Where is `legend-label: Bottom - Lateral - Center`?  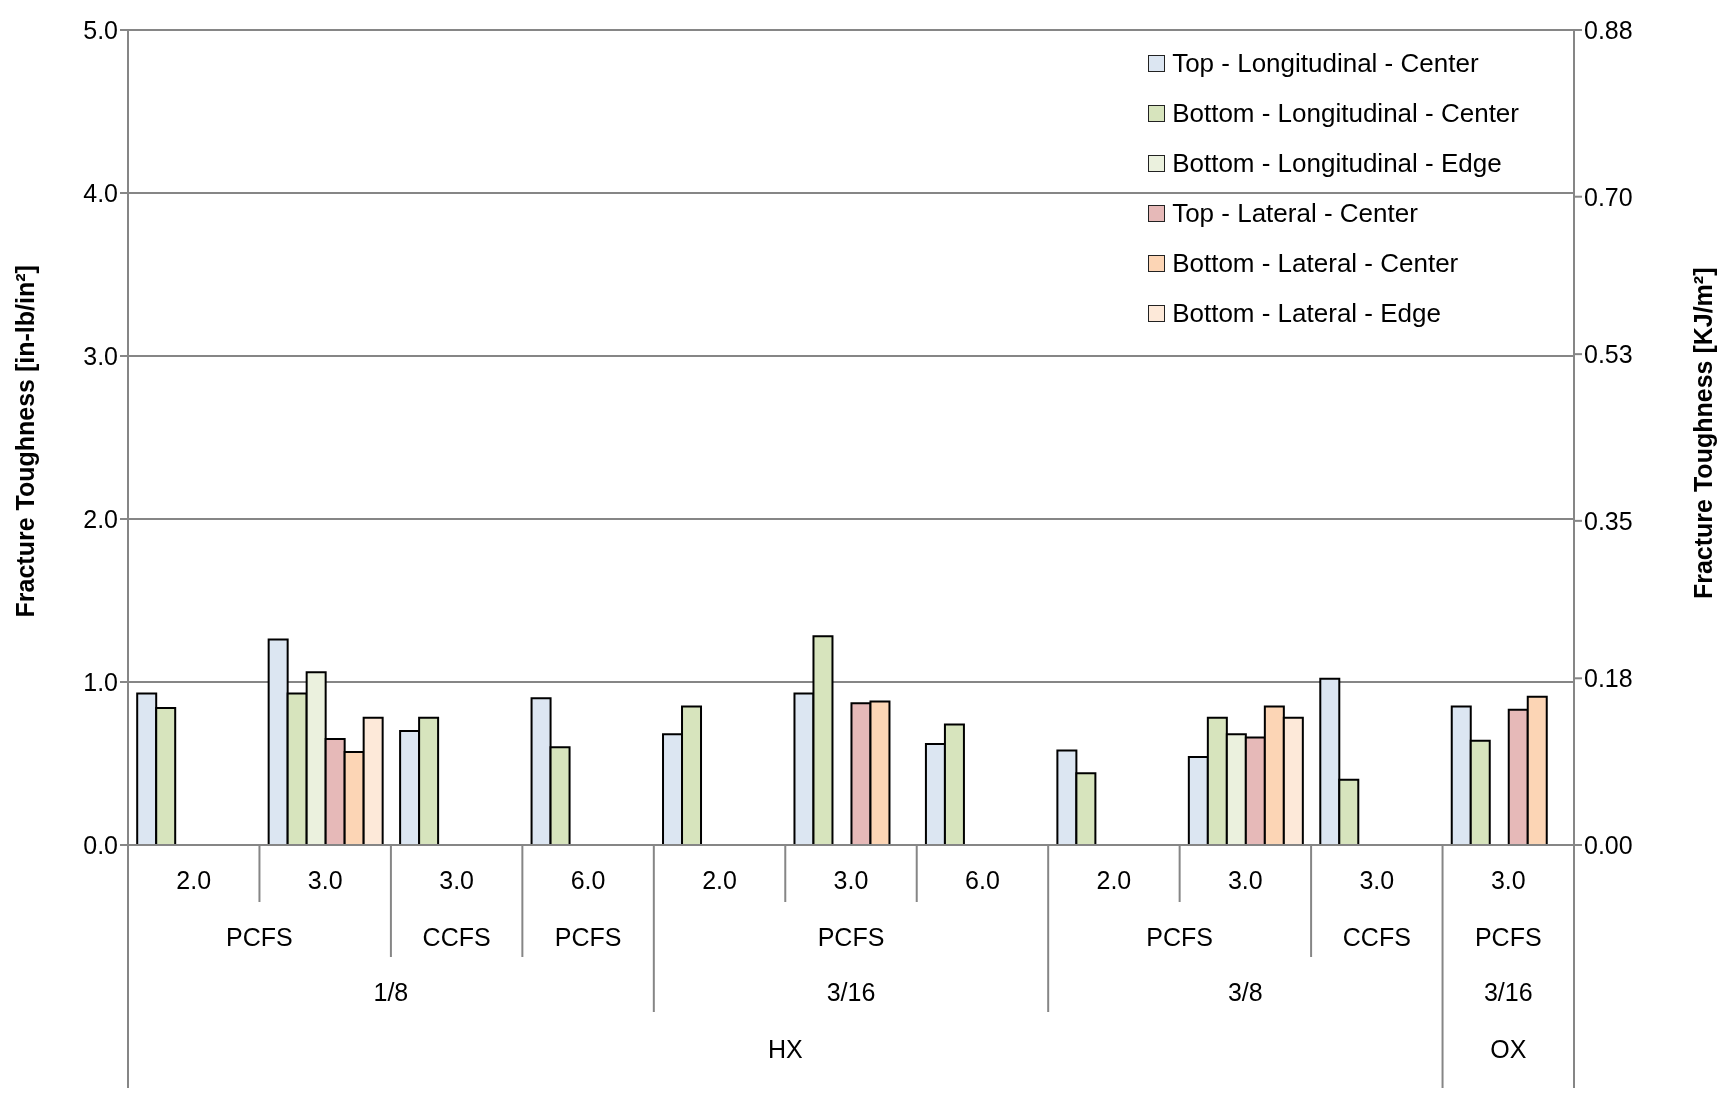 legend-label: Bottom - Lateral - Center is located at coordinates (1315, 263).